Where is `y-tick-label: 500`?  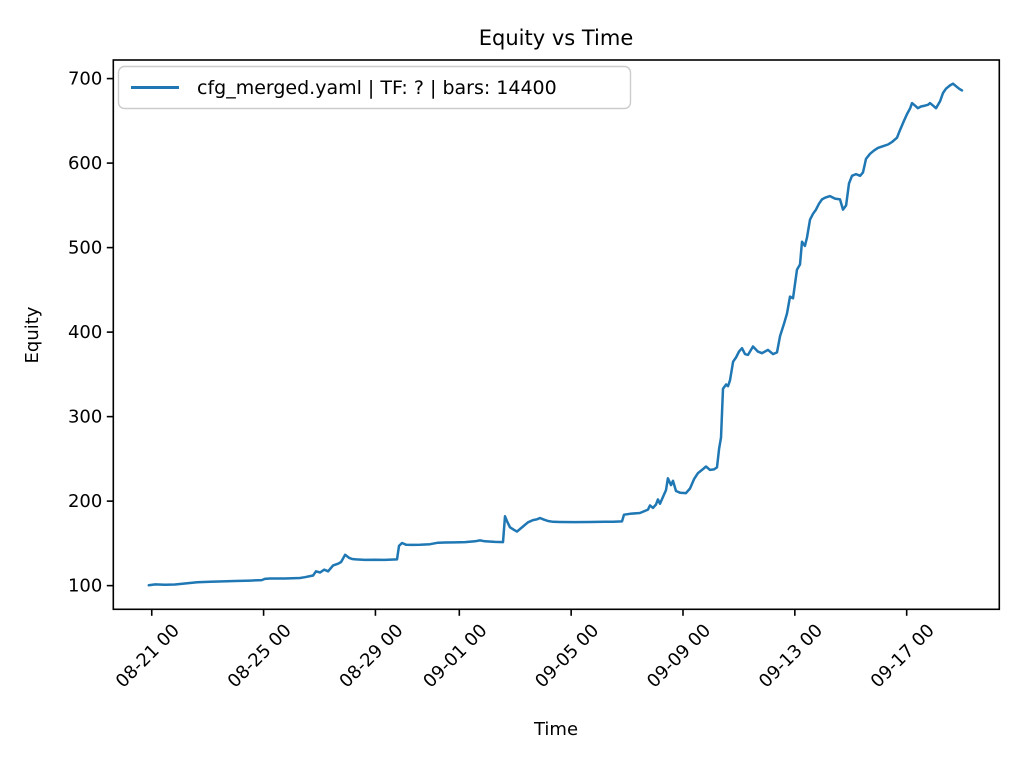
y-tick-label: 500 is located at coordinates (85, 248).